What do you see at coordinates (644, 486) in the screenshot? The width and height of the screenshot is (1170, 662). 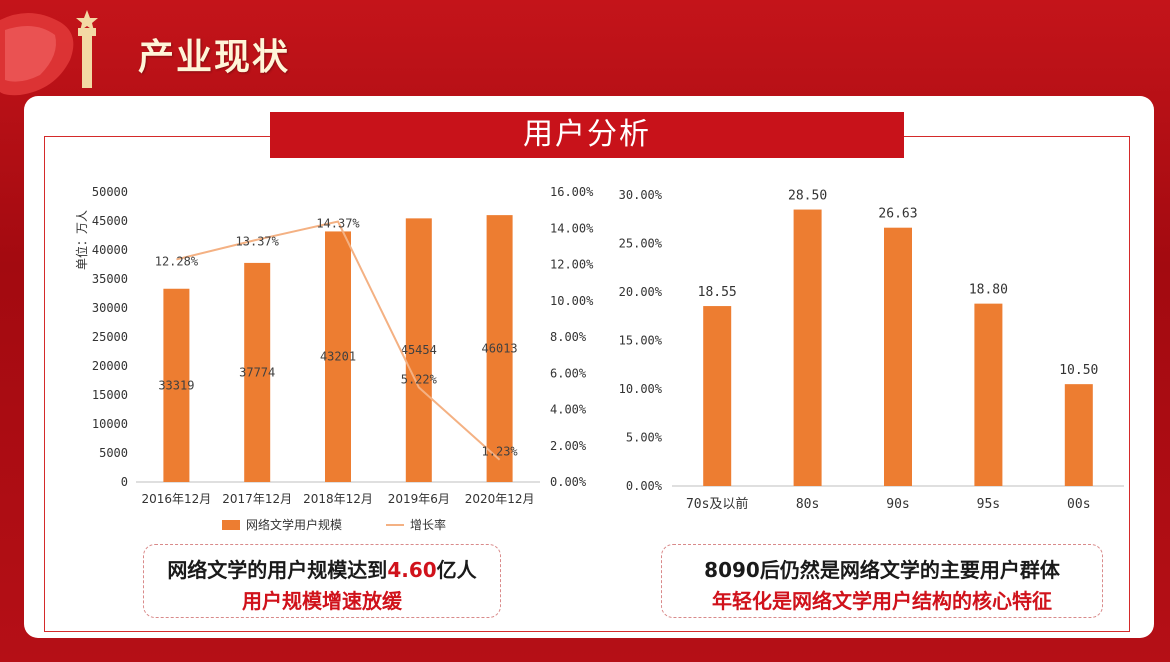 I see `chart2-ytick-label: 0.00%` at bounding box center [644, 486].